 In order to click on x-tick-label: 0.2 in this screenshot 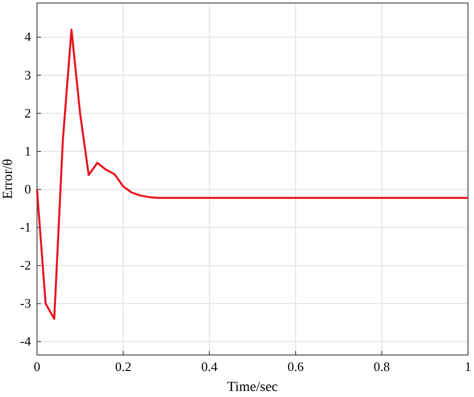, I will do `click(123, 366)`.